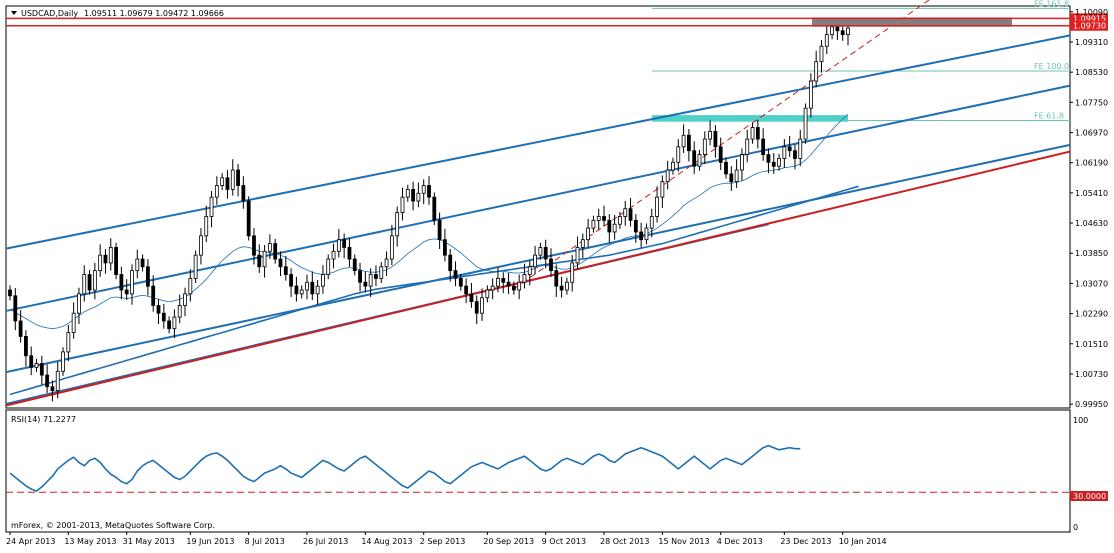 This screenshot has width=1114, height=553. Describe the element at coordinates (154, 13) in the screenshot. I see `ohlc-label: 1.09511 1.09679 1.09472 1.09666` at that location.